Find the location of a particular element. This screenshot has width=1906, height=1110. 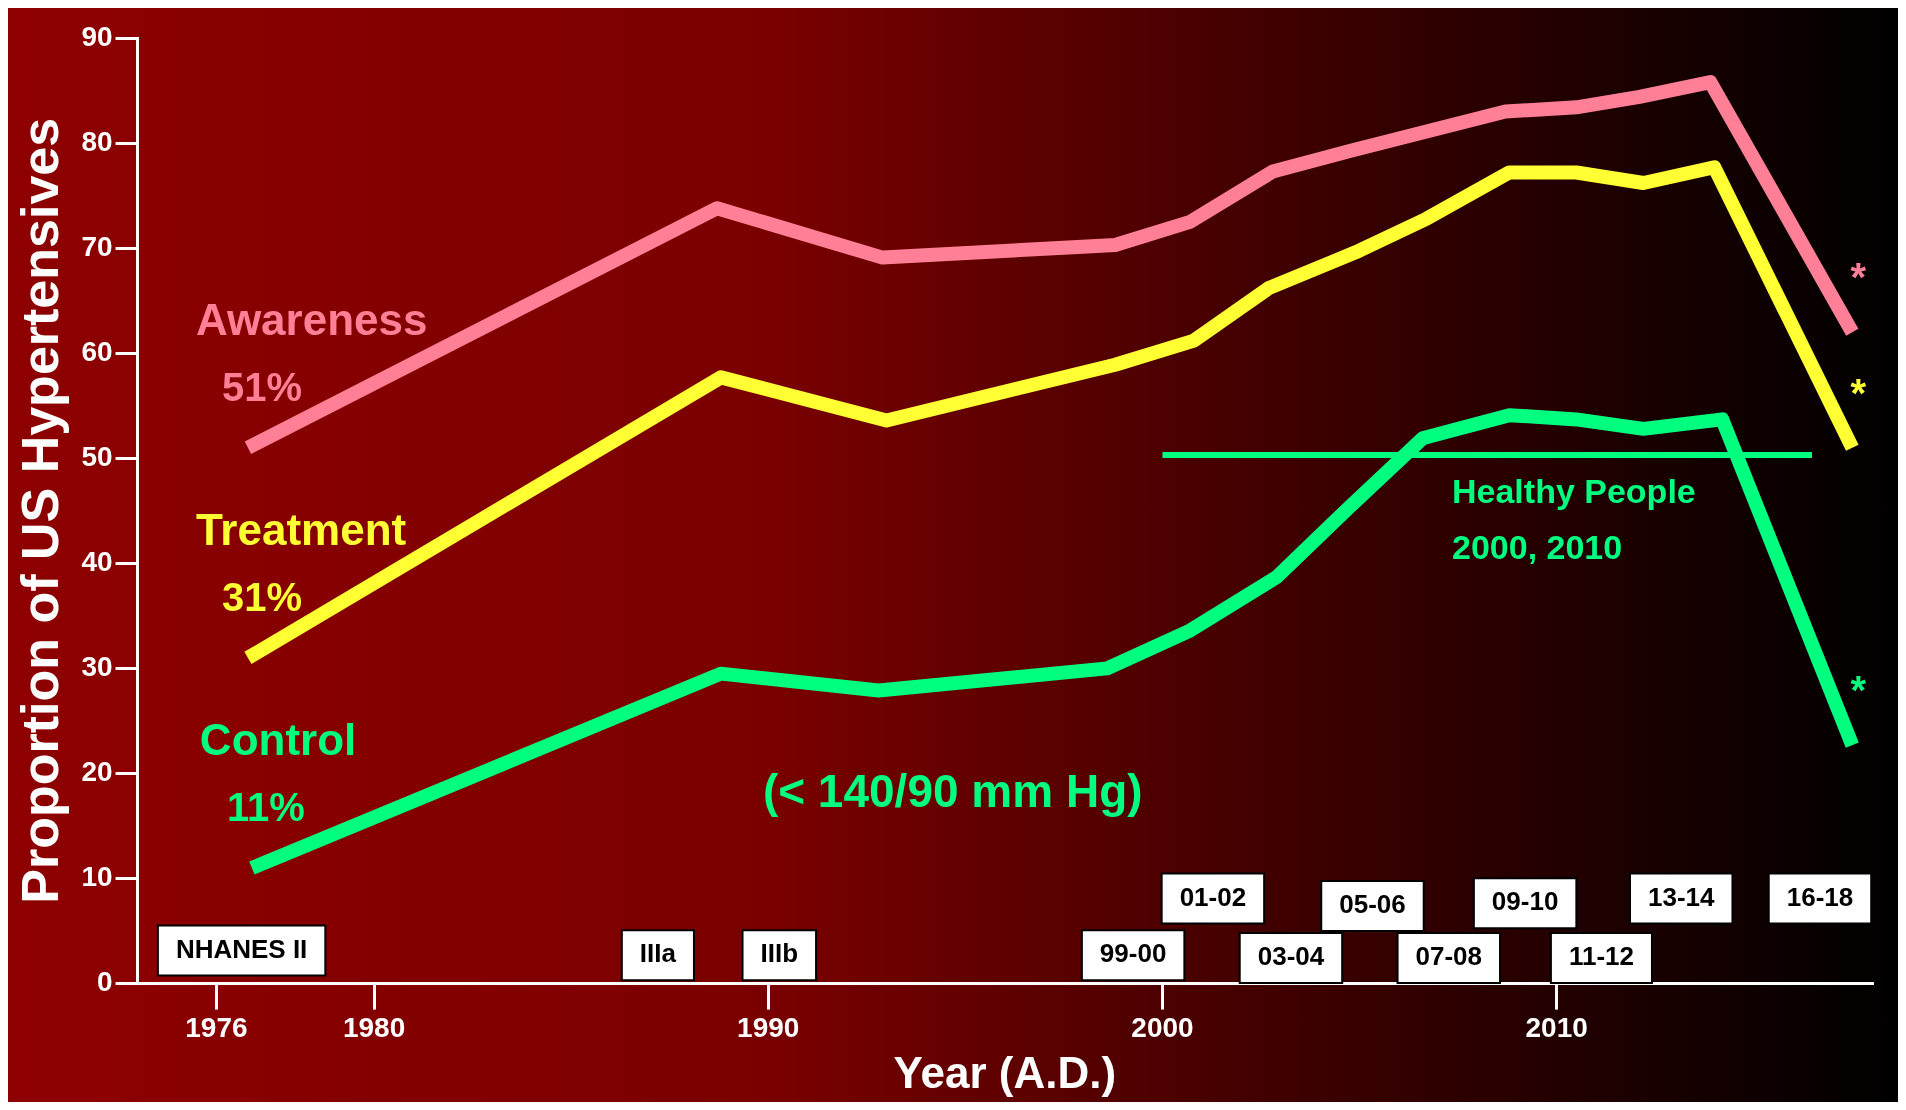

y-tick-label: 30 is located at coordinates (97, 667).